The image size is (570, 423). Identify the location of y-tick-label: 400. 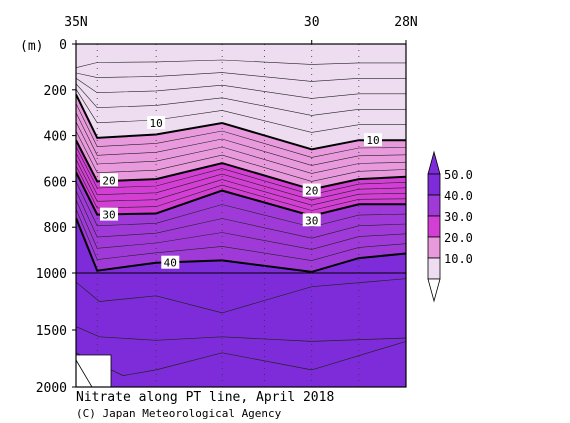
(55, 137).